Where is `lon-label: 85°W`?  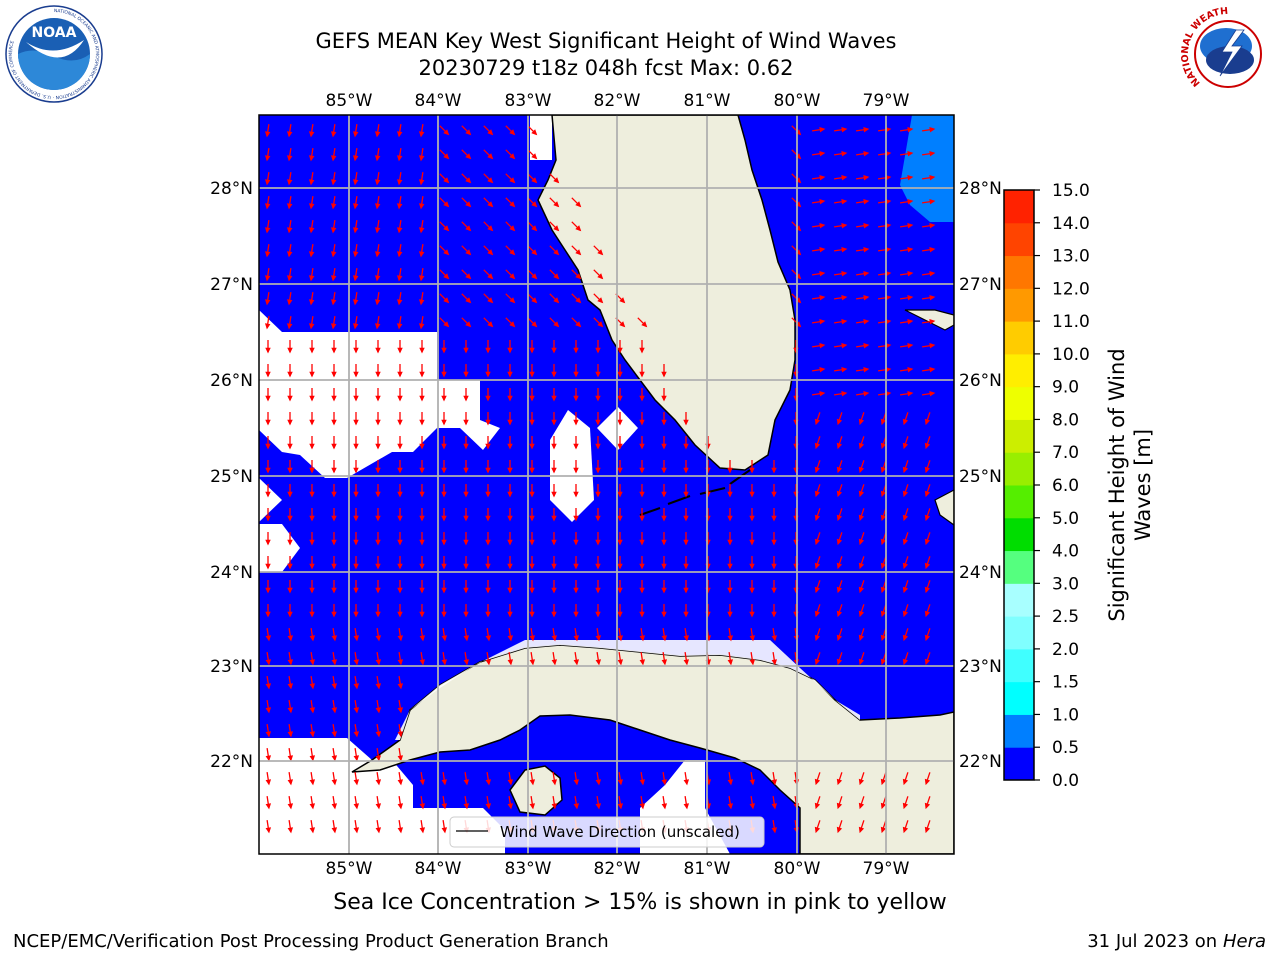 lon-label: 85°W is located at coordinates (349, 869).